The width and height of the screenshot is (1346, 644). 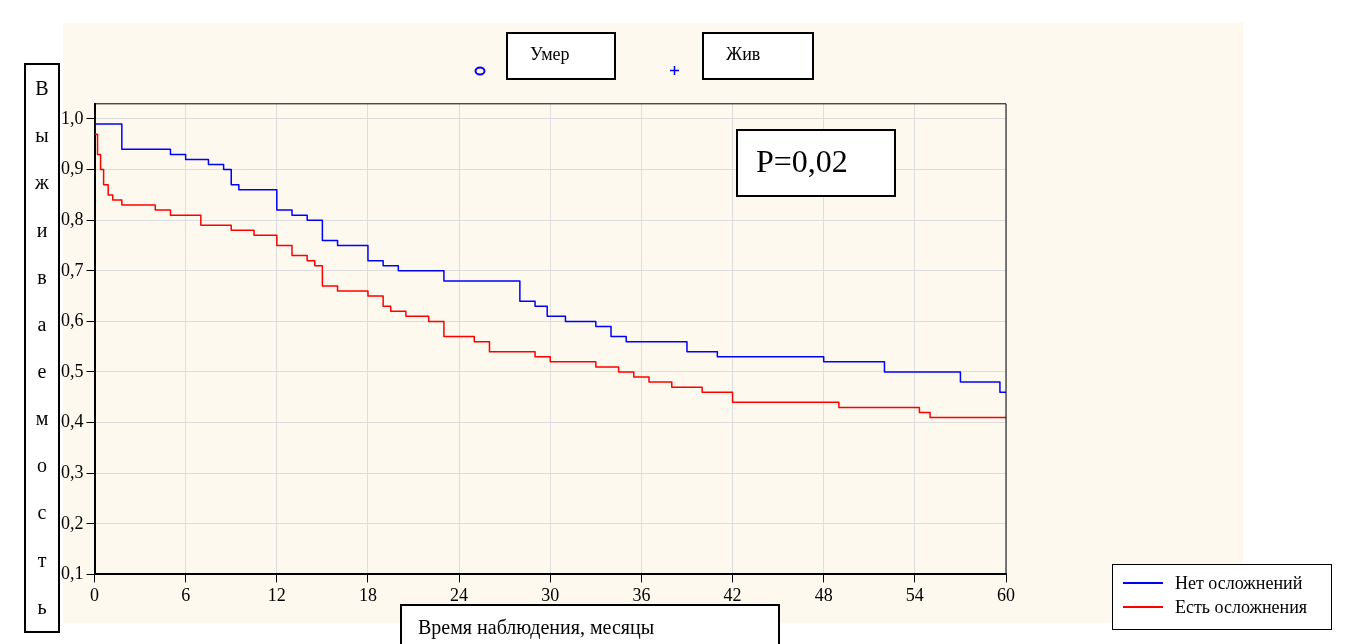 I want to click on x-tick-label: 42, so click(x=732, y=594).